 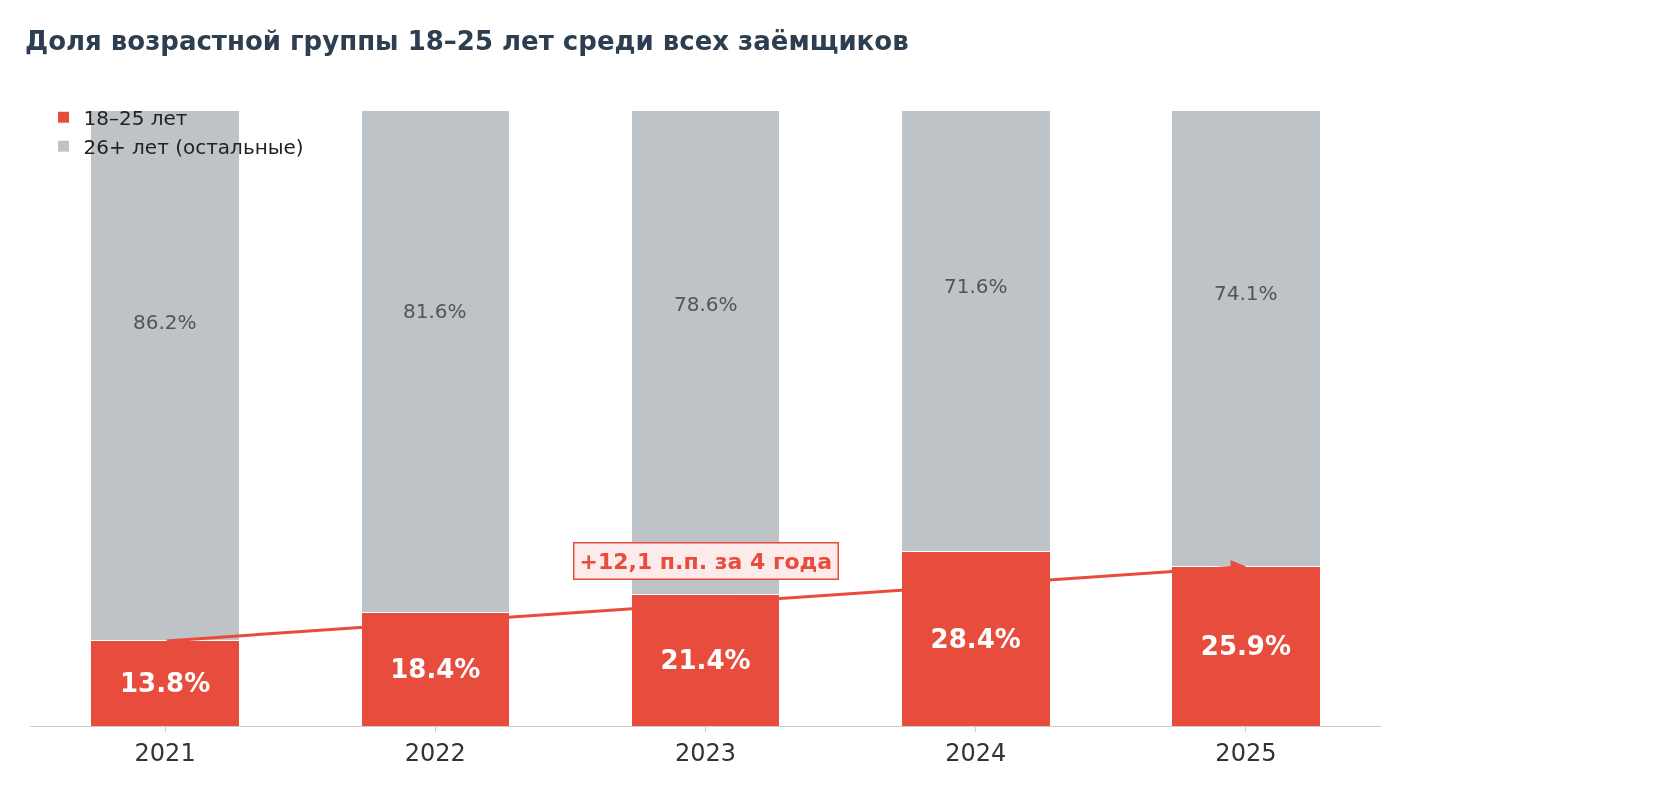 I want to click on data-label: 71.6%, so click(x=976, y=286).